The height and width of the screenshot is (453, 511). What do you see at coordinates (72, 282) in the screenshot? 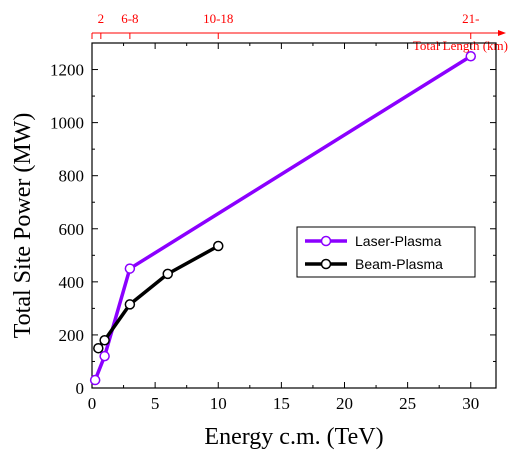
I see `y-tick-label: 400` at bounding box center [72, 282].